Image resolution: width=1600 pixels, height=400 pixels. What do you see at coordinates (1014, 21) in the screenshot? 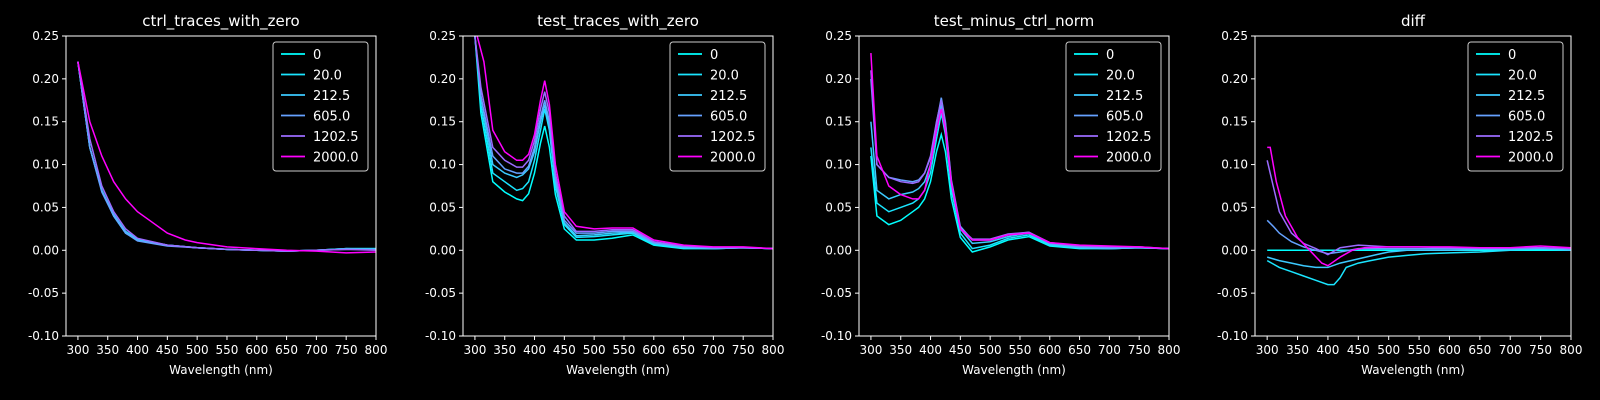
I see `chart-title: test_minus_ctrl_norm` at bounding box center [1014, 21].